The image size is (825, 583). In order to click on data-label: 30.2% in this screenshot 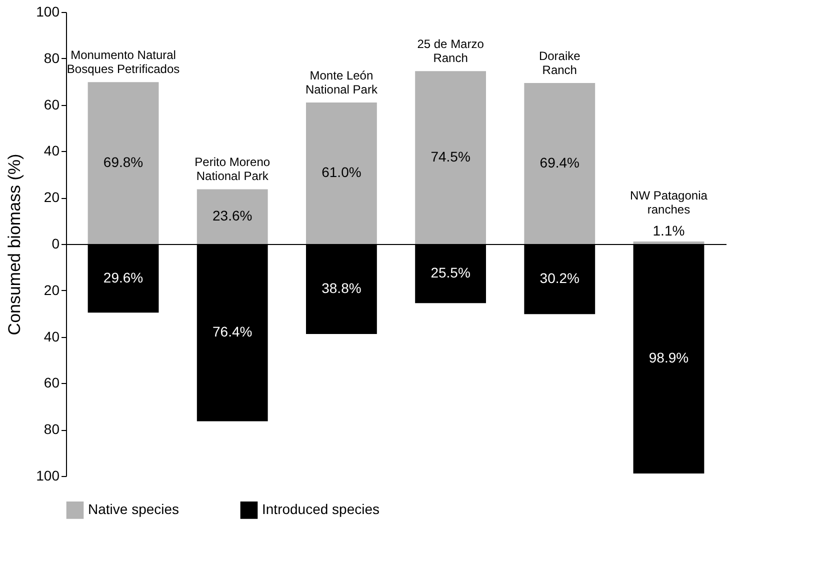, I will do `click(560, 278)`.